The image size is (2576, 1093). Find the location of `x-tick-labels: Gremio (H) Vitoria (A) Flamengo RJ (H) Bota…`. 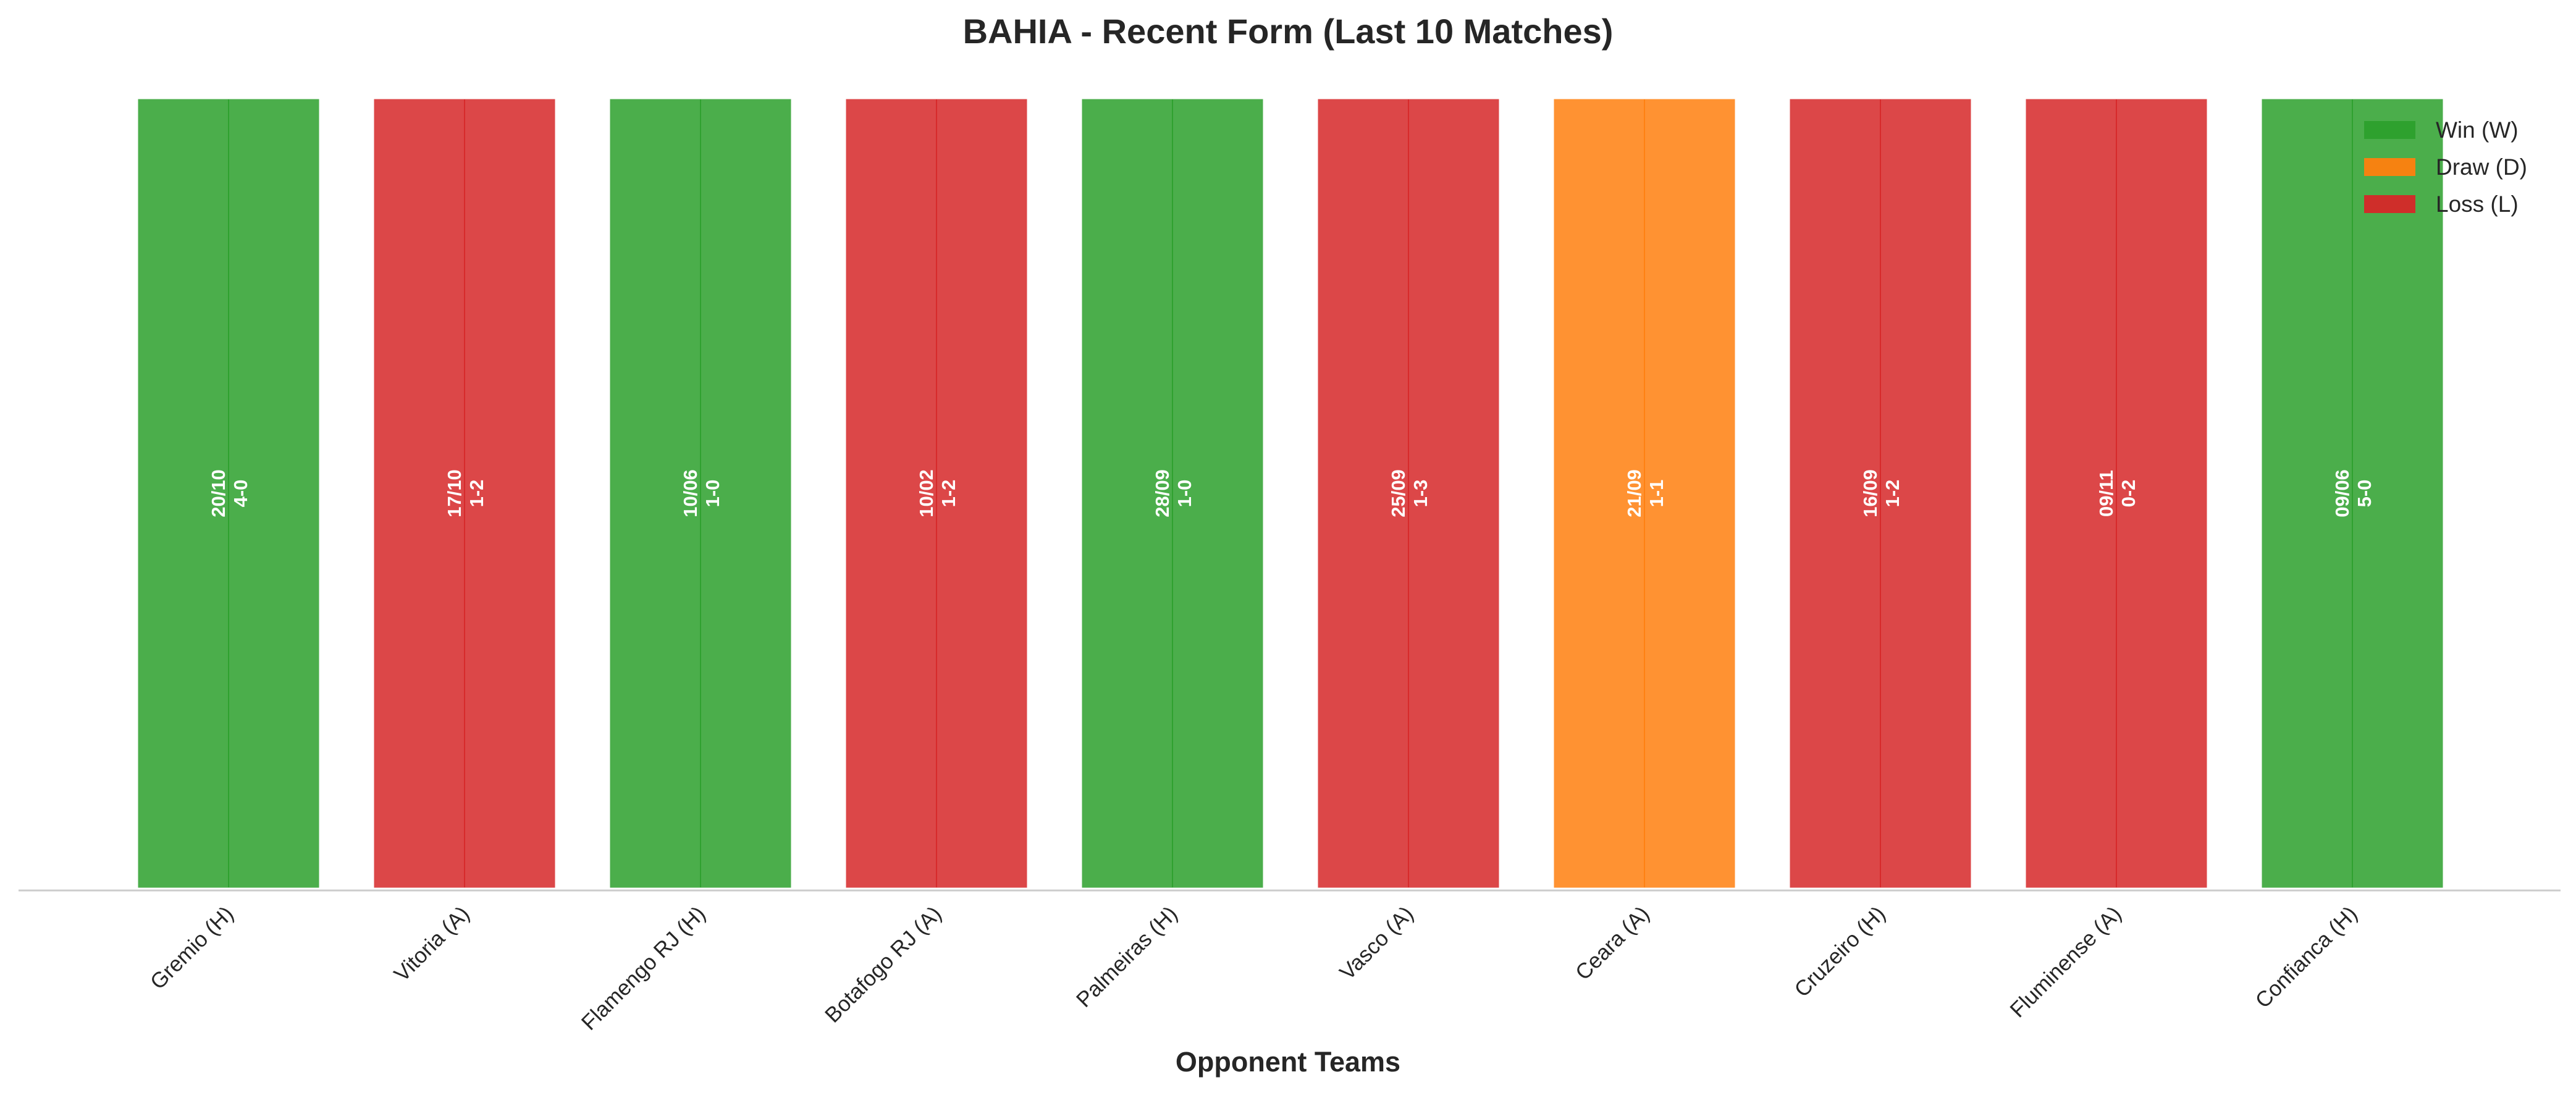

x-tick-labels: Gremio (H) Vitoria (A) Flamengo RJ (H) Bota… is located at coordinates (1254, 968).